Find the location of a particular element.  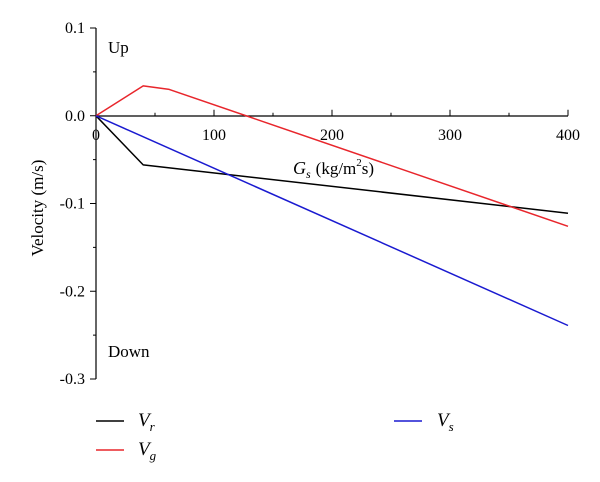

legend-label-vs: Vs is located at coordinates (445, 422).